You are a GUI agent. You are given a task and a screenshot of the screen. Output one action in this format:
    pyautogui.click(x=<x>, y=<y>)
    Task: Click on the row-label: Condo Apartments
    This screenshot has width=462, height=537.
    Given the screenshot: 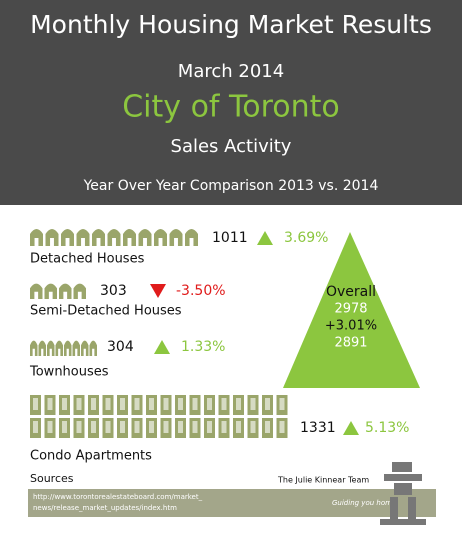 What is the action you would take?
    pyautogui.click(x=91, y=456)
    